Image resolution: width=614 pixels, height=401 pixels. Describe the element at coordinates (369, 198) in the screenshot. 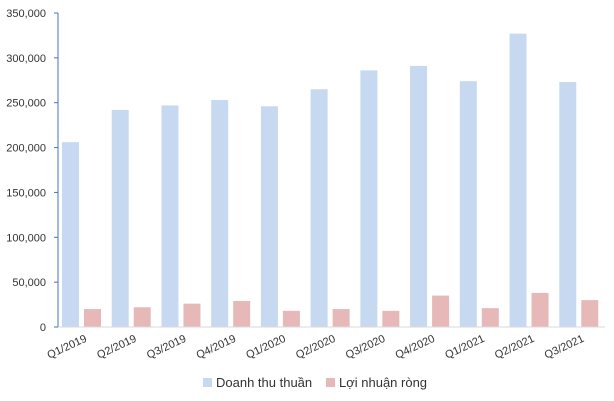

I see `bar-revenue-Q3-2020` at that location.